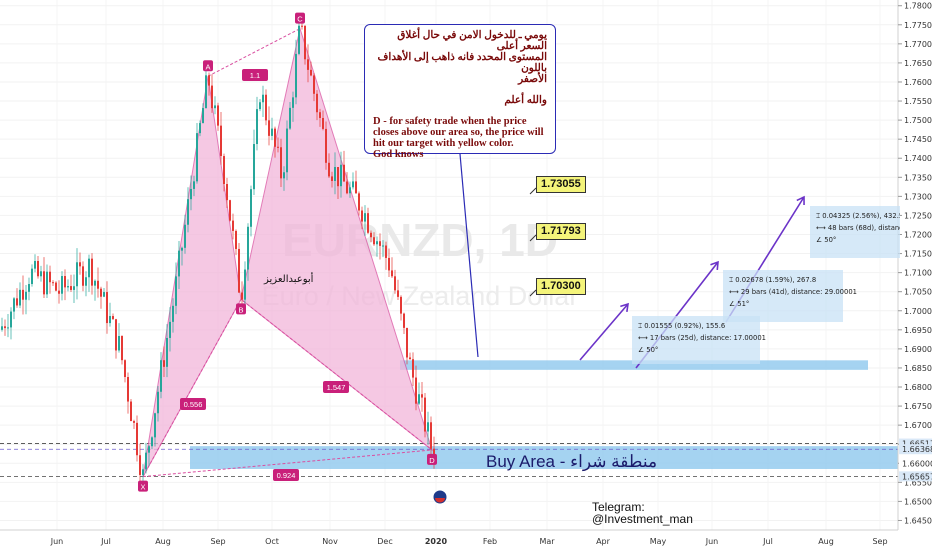 This screenshot has height=550, width=932. Describe the element at coordinates (217, 541) in the screenshot. I see `time-tick-label: Sep` at that location.